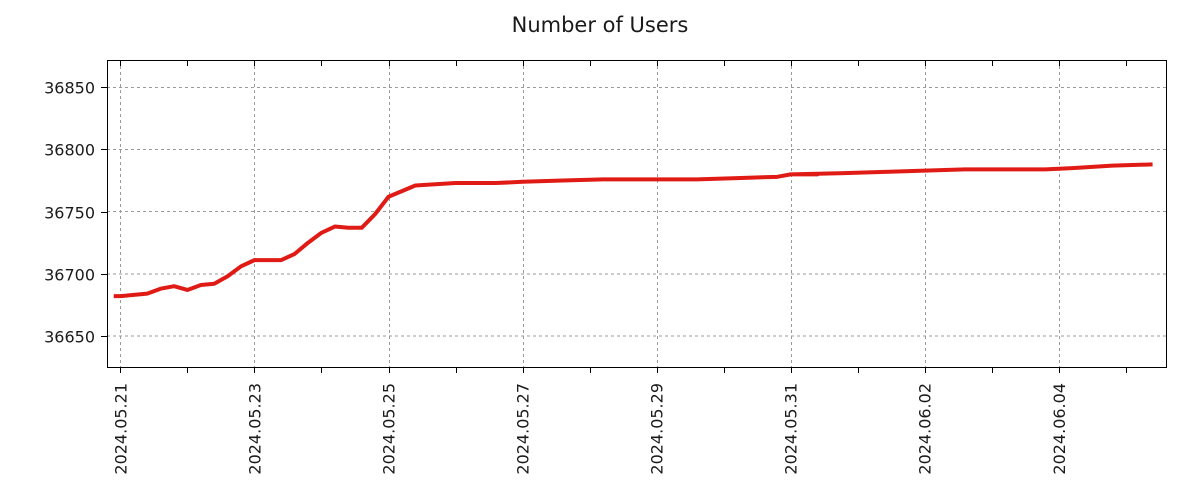 The height and width of the screenshot is (500, 1200). I want to click on svg-text: 36700, so click(69, 275).